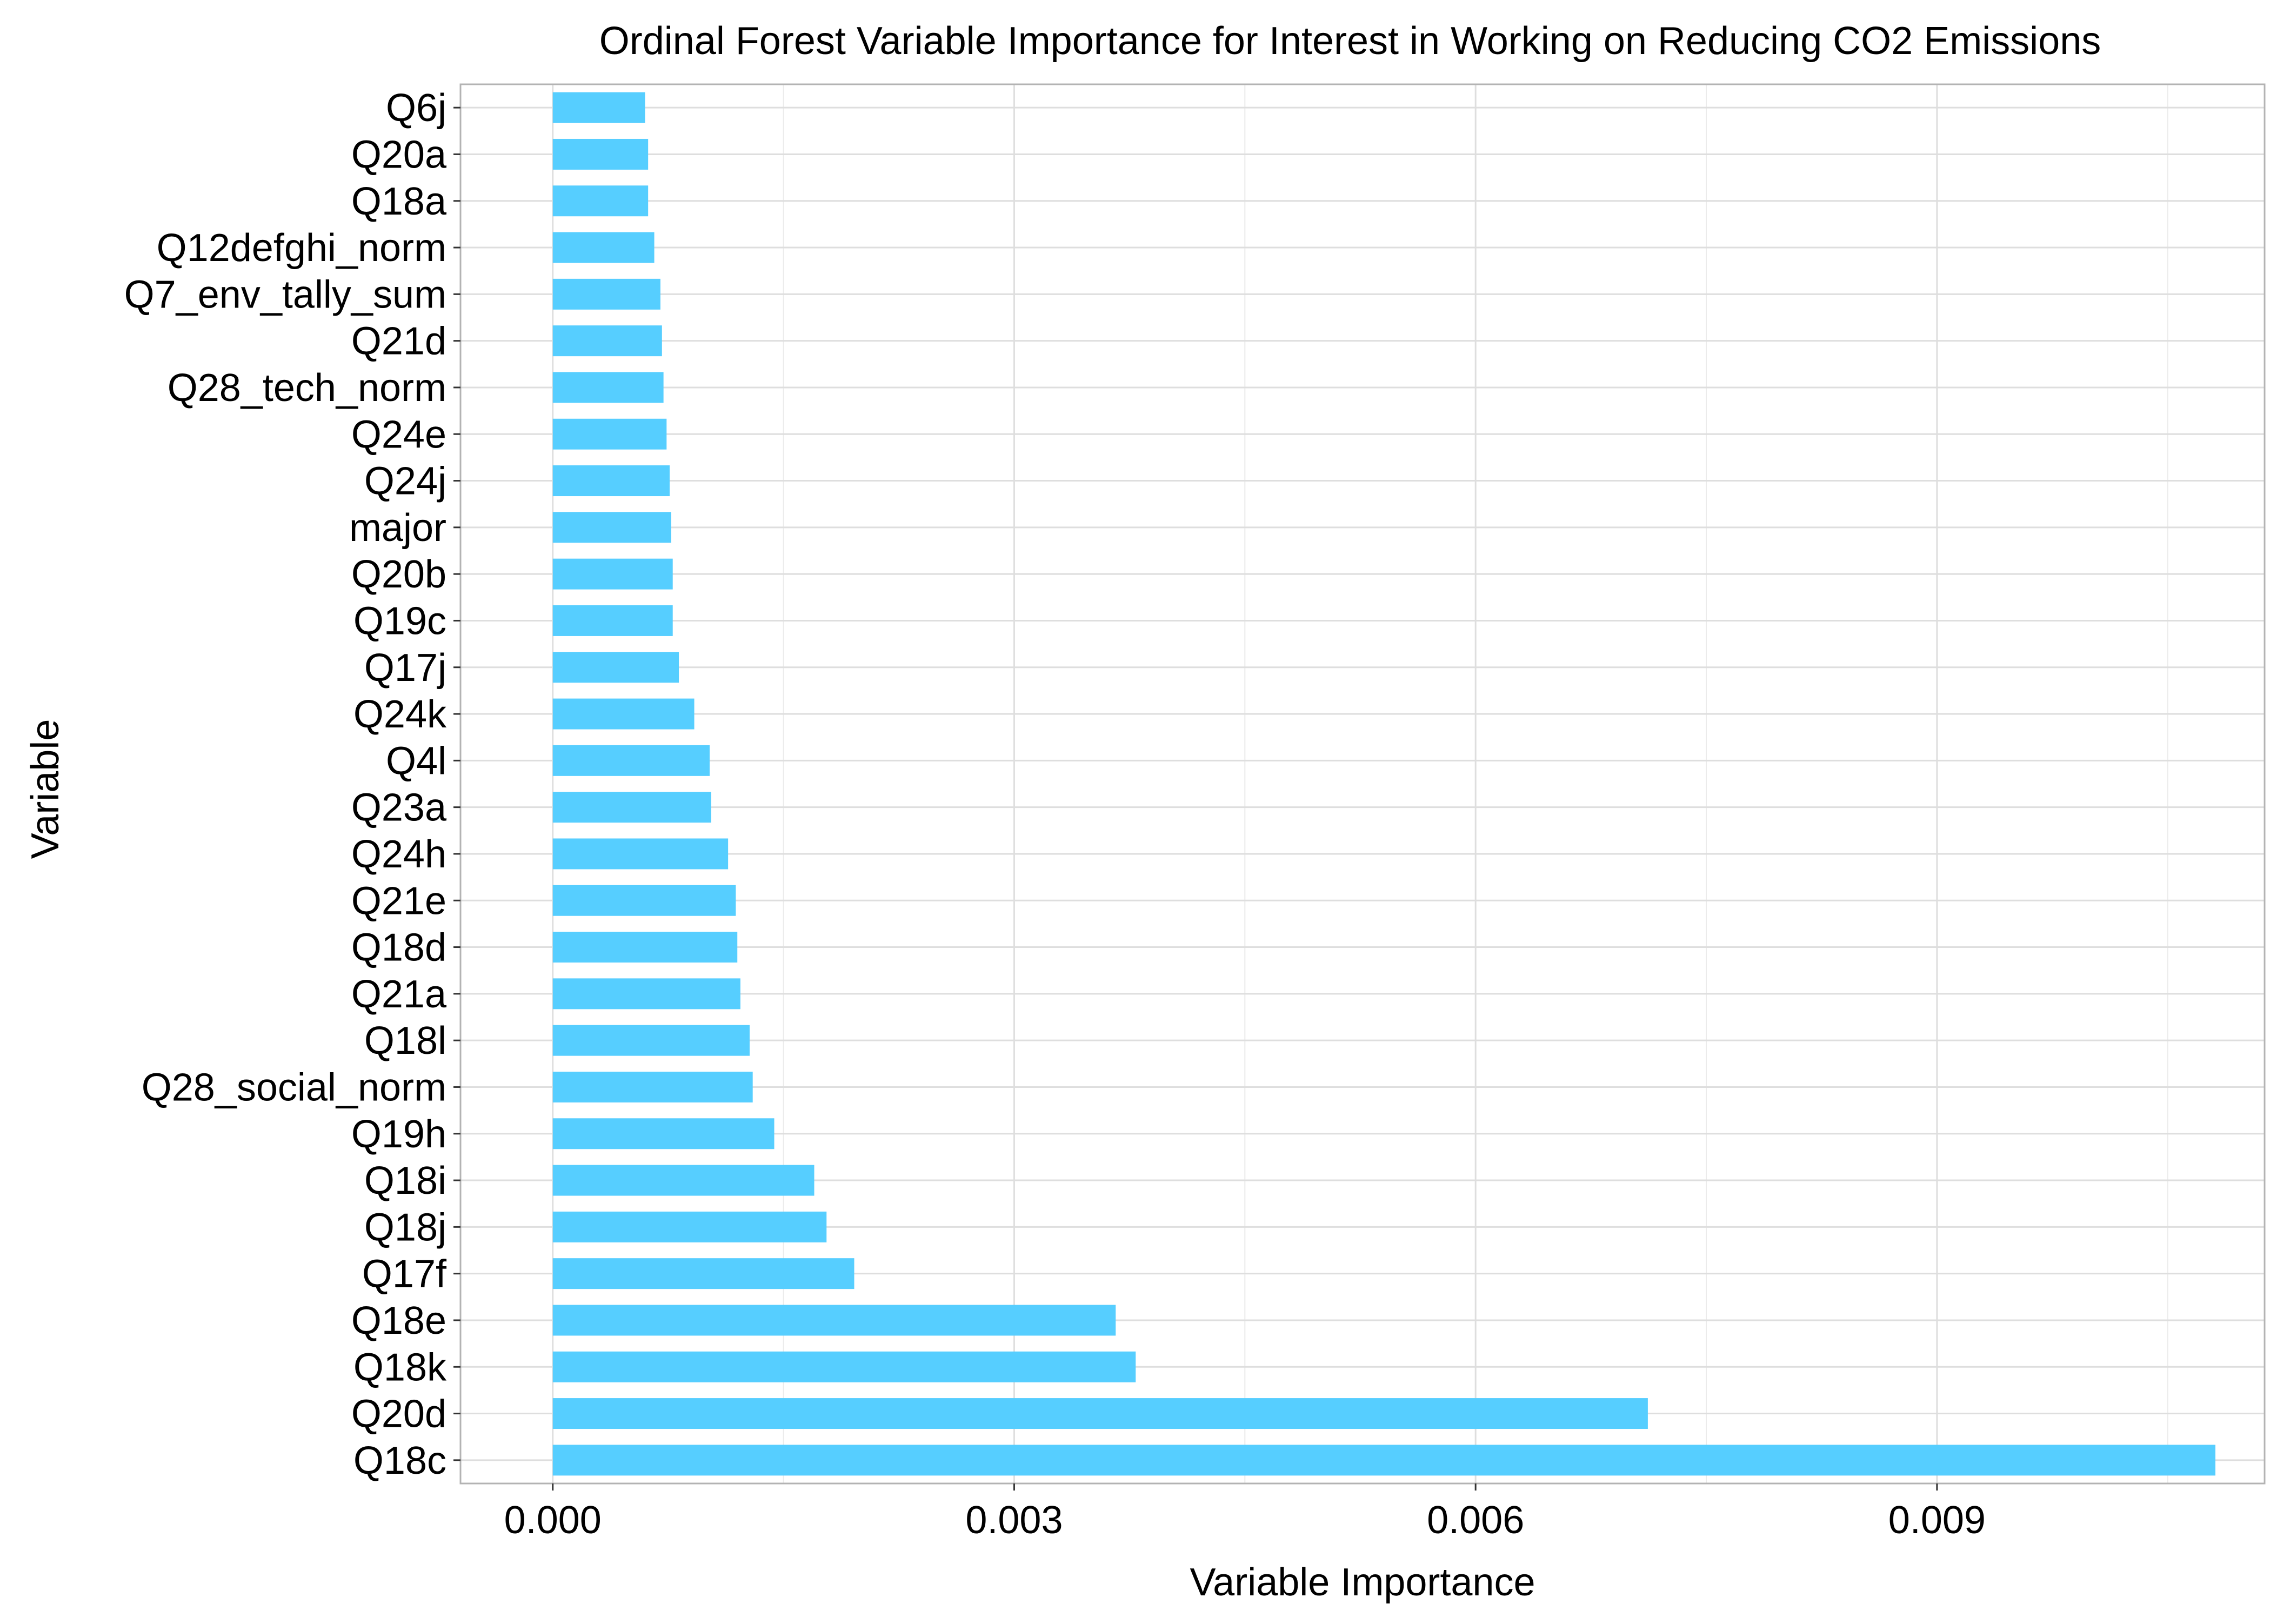 This screenshot has height=1624, width=2270. I want to click on y-tick-label-0: Q6j, so click(416, 108).